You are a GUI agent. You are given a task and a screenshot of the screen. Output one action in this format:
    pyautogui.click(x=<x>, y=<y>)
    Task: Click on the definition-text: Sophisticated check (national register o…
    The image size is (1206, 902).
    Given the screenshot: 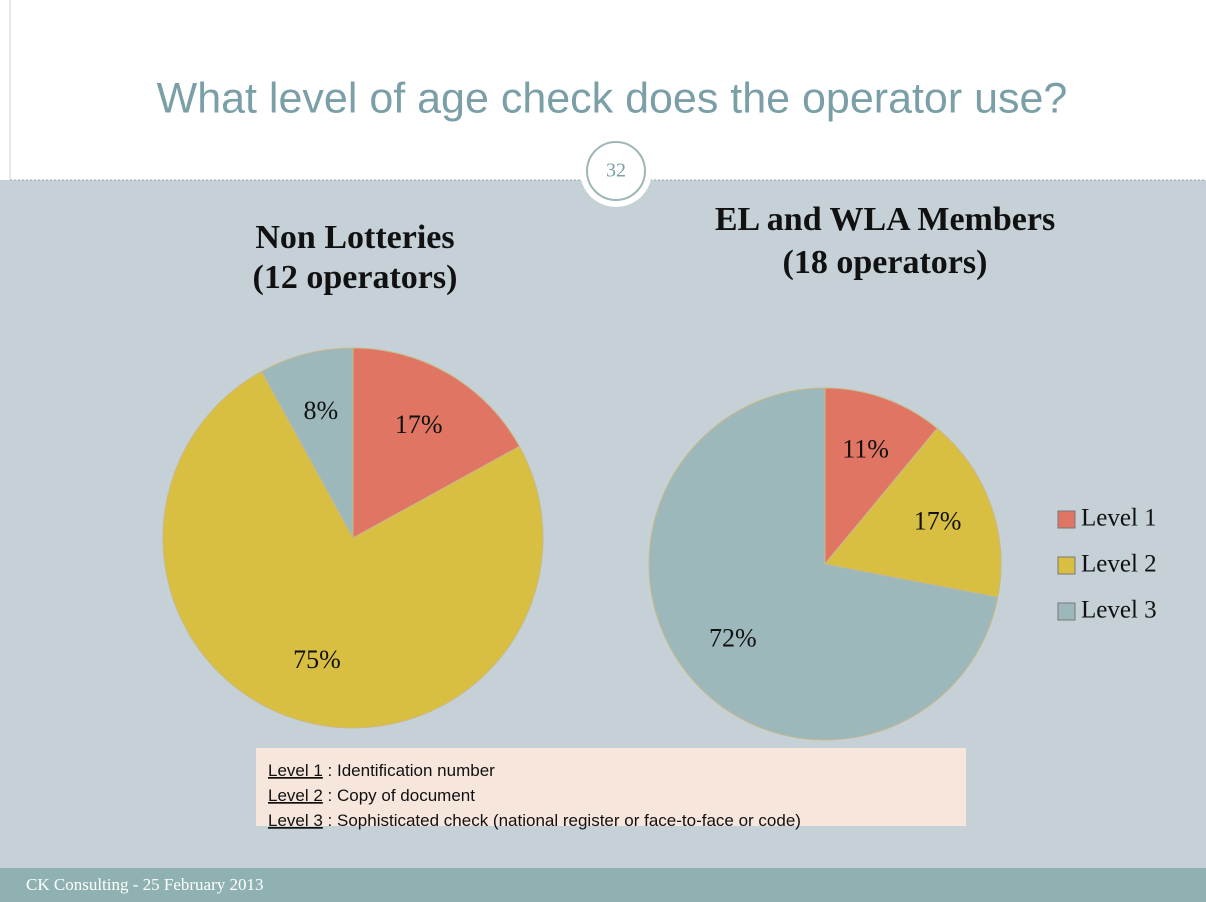 What is the action you would take?
    pyautogui.click(x=569, y=820)
    